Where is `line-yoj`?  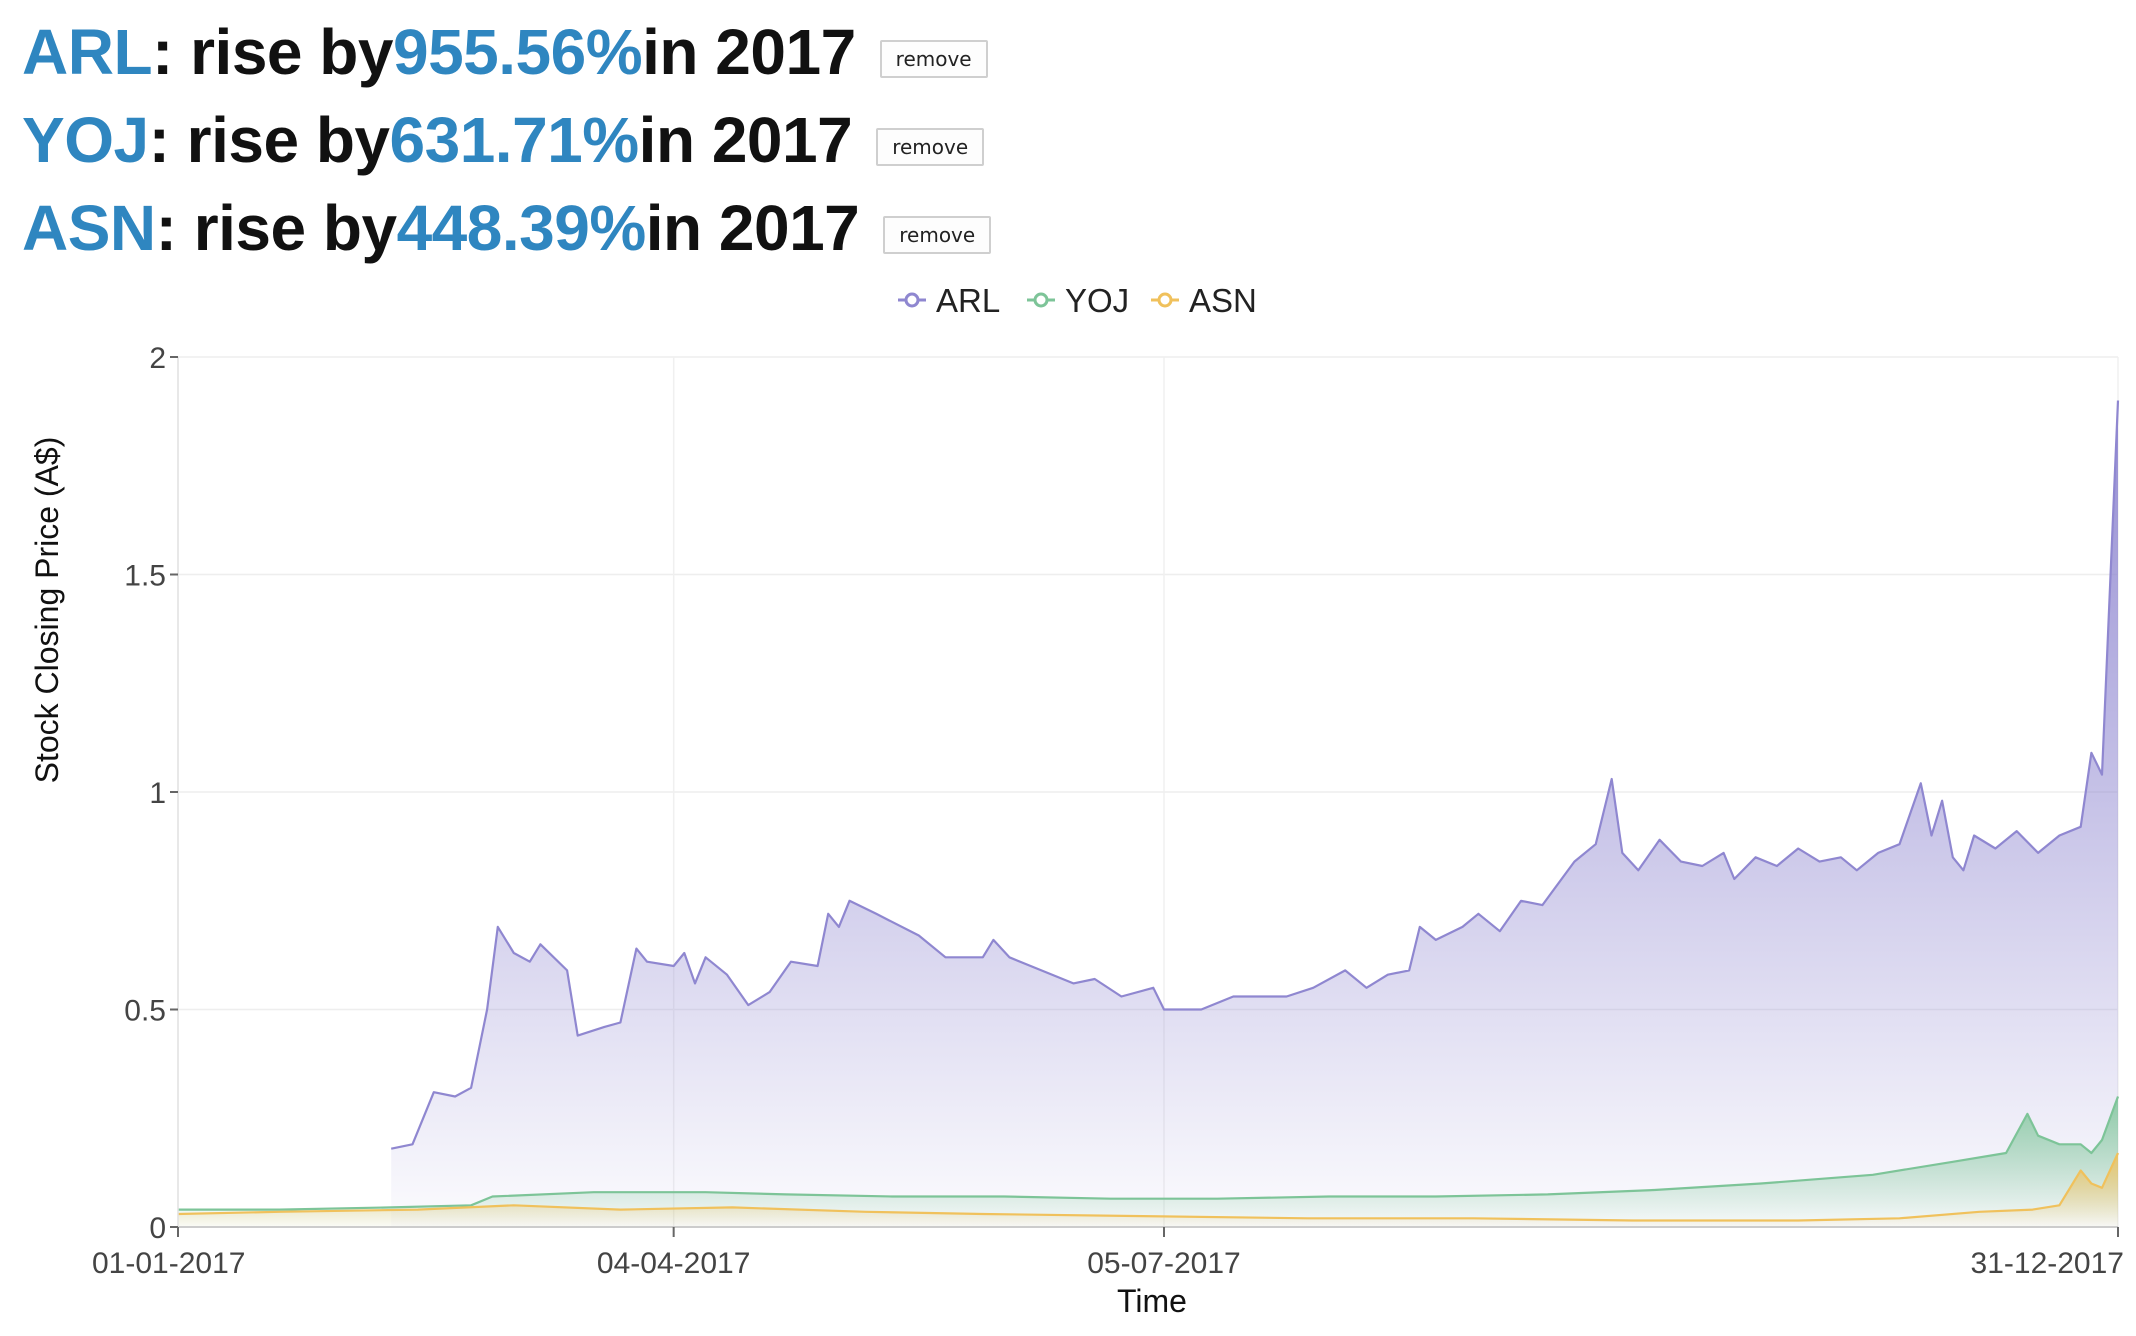 line-yoj is located at coordinates (1149, 1153).